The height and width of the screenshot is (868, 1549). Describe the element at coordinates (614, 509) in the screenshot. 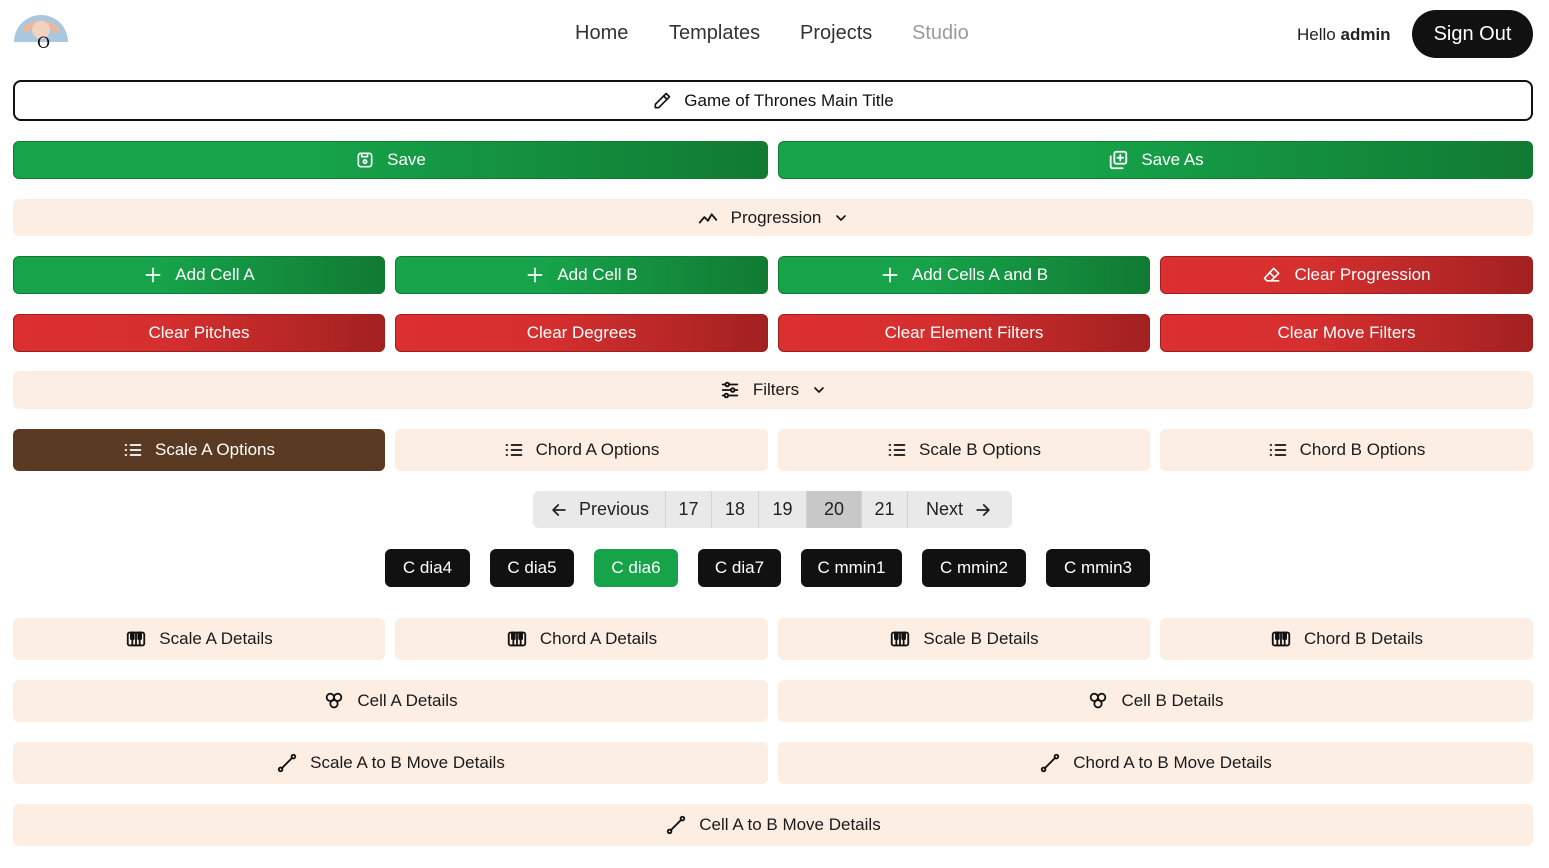

I see `previous-label: Previous` at that location.